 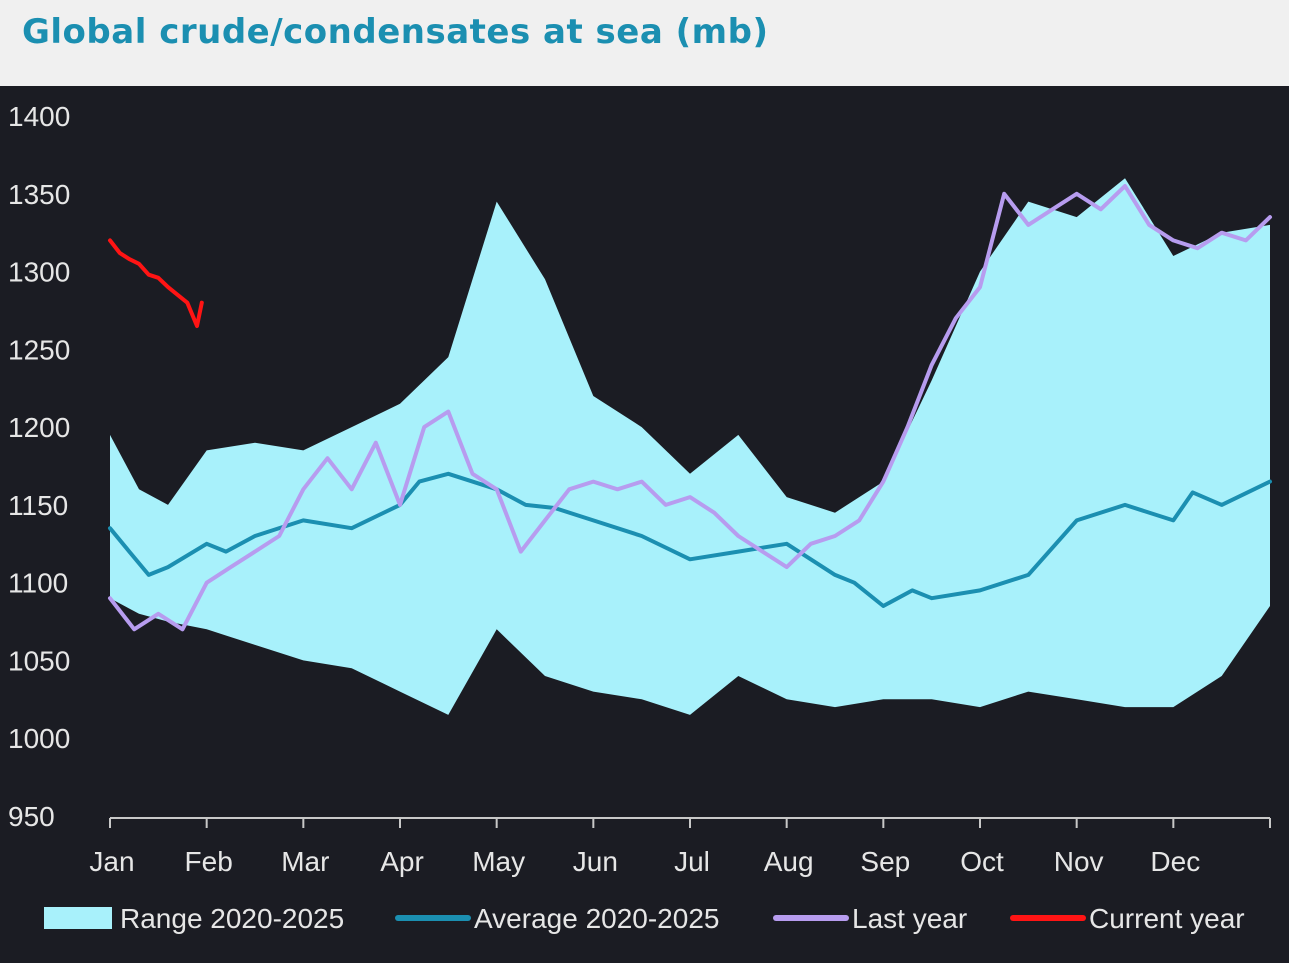 I want to click on x-tick-label: Jun, so click(x=595, y=861).